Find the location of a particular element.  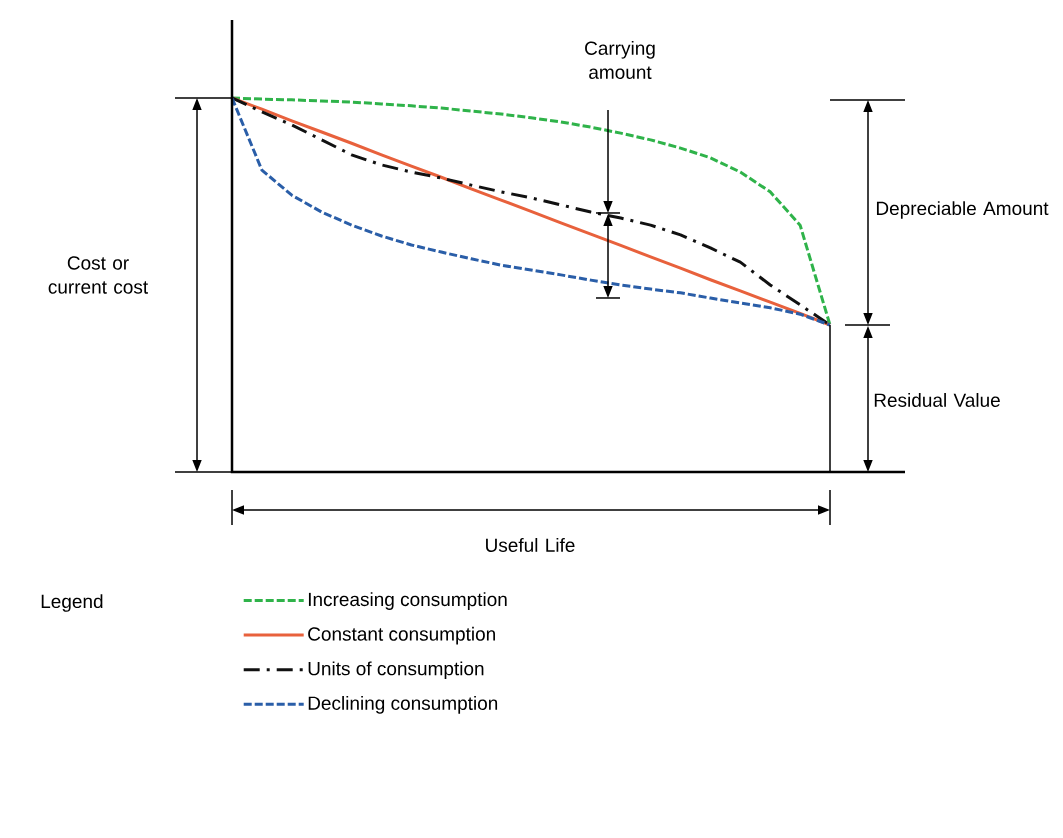

text: Cost or current cost is located at coordinates (98, 275).